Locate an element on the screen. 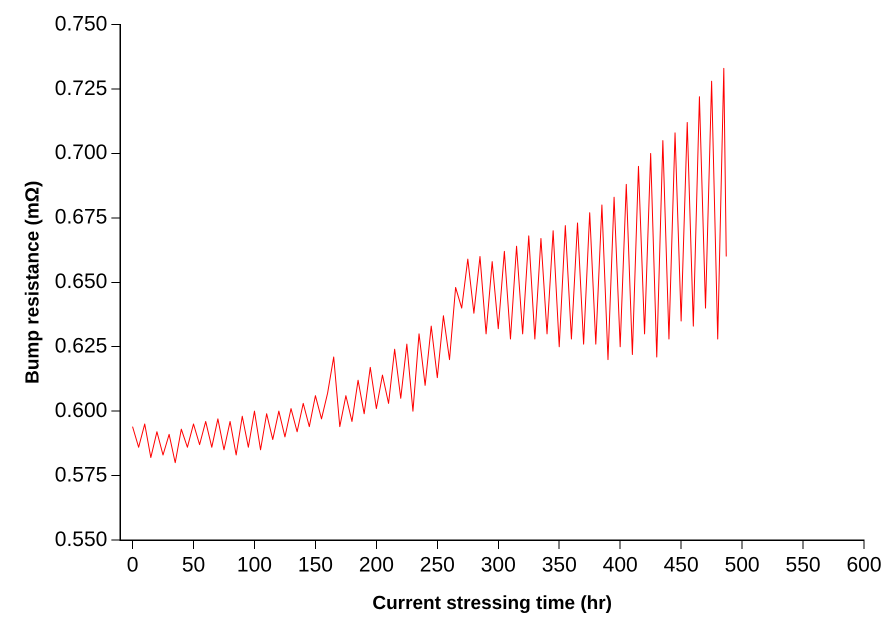 The width and height of the screenshot is (894, 633). x-tick-label: 500 is located at coordinates (742, 564).